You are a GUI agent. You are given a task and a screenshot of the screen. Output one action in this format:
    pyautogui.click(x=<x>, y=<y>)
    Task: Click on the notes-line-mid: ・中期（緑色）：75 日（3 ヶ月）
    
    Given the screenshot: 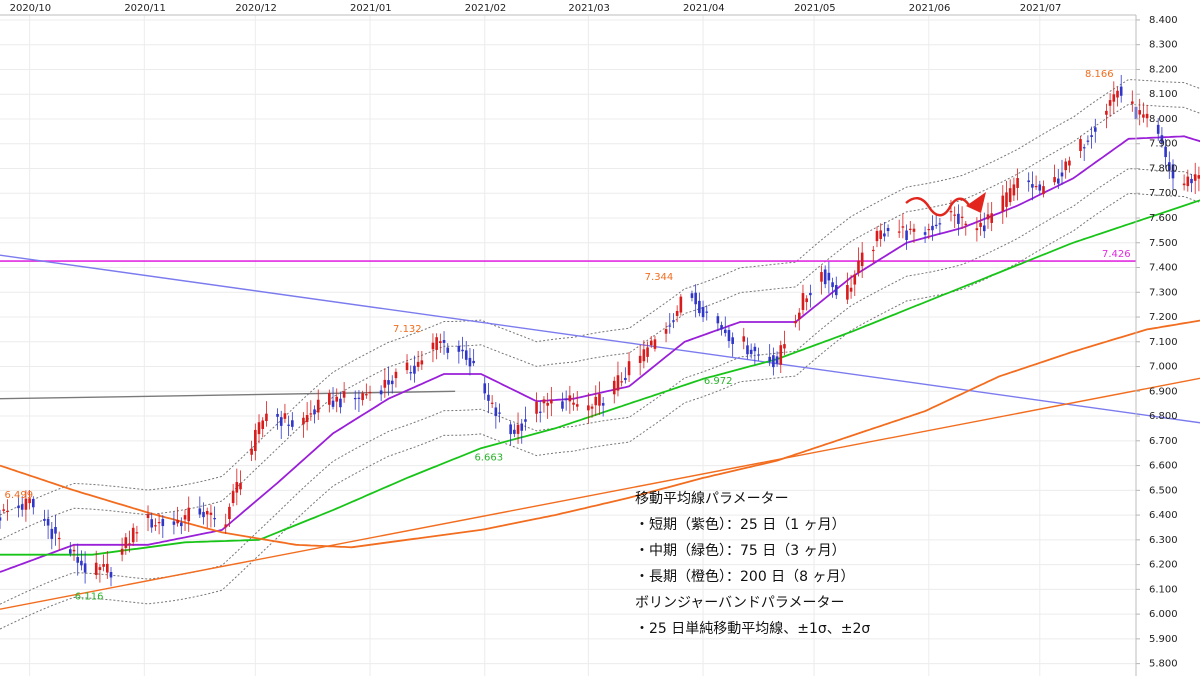 What is the action you would take?
    pyautogui.click(x=740, y=550)
    